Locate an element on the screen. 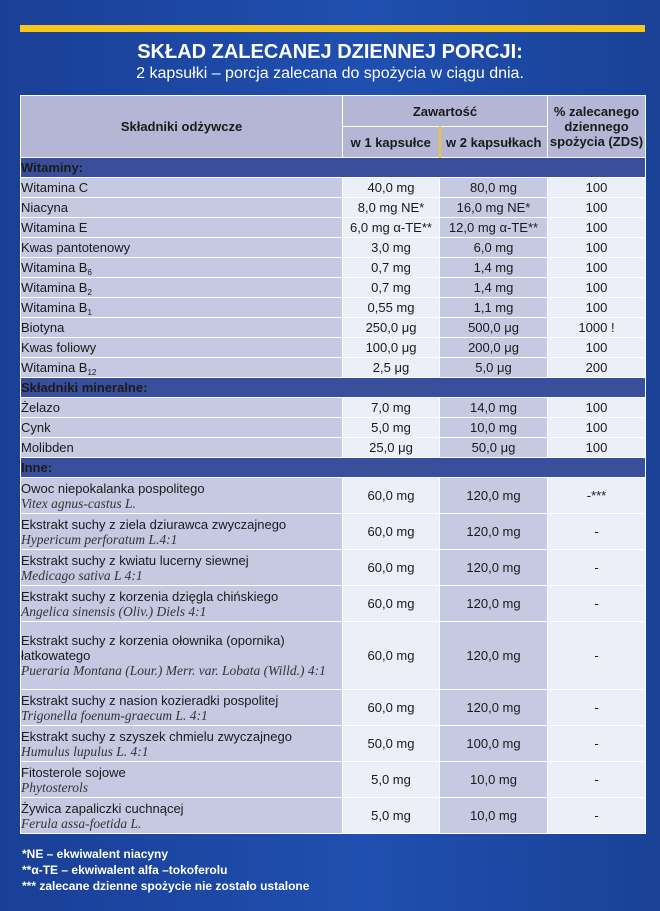 This screenshot has height=911, width=660. table-row: Witamina E 6,0 mg α-TE** 12,0 mg α-TE** 100 is located at coordinates (333, 227).